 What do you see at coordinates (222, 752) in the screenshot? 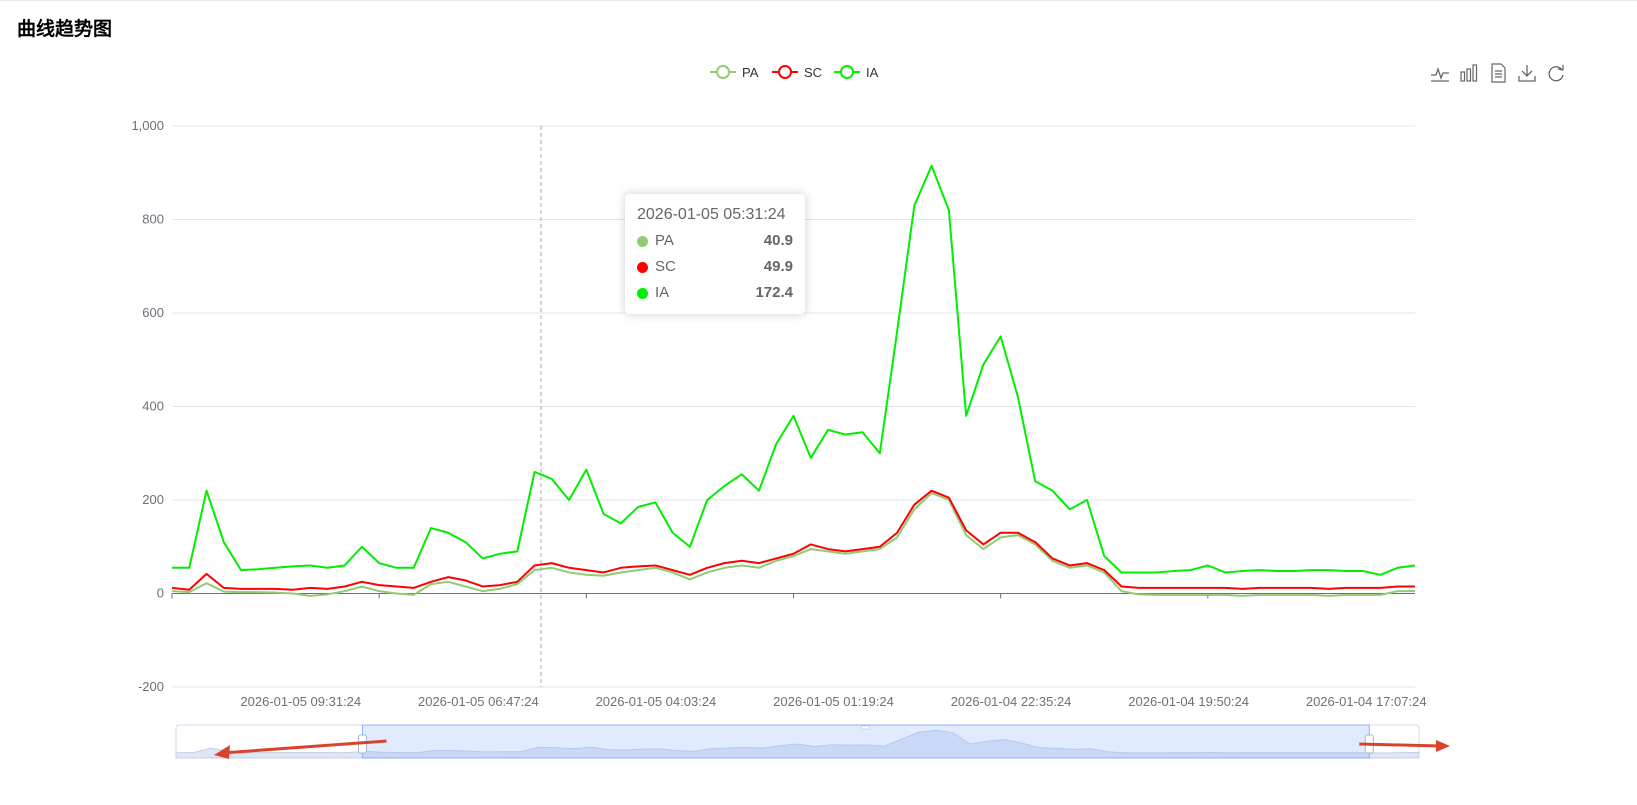
I see `annotation-arrowhead-left` at bounding box center [222, 752].